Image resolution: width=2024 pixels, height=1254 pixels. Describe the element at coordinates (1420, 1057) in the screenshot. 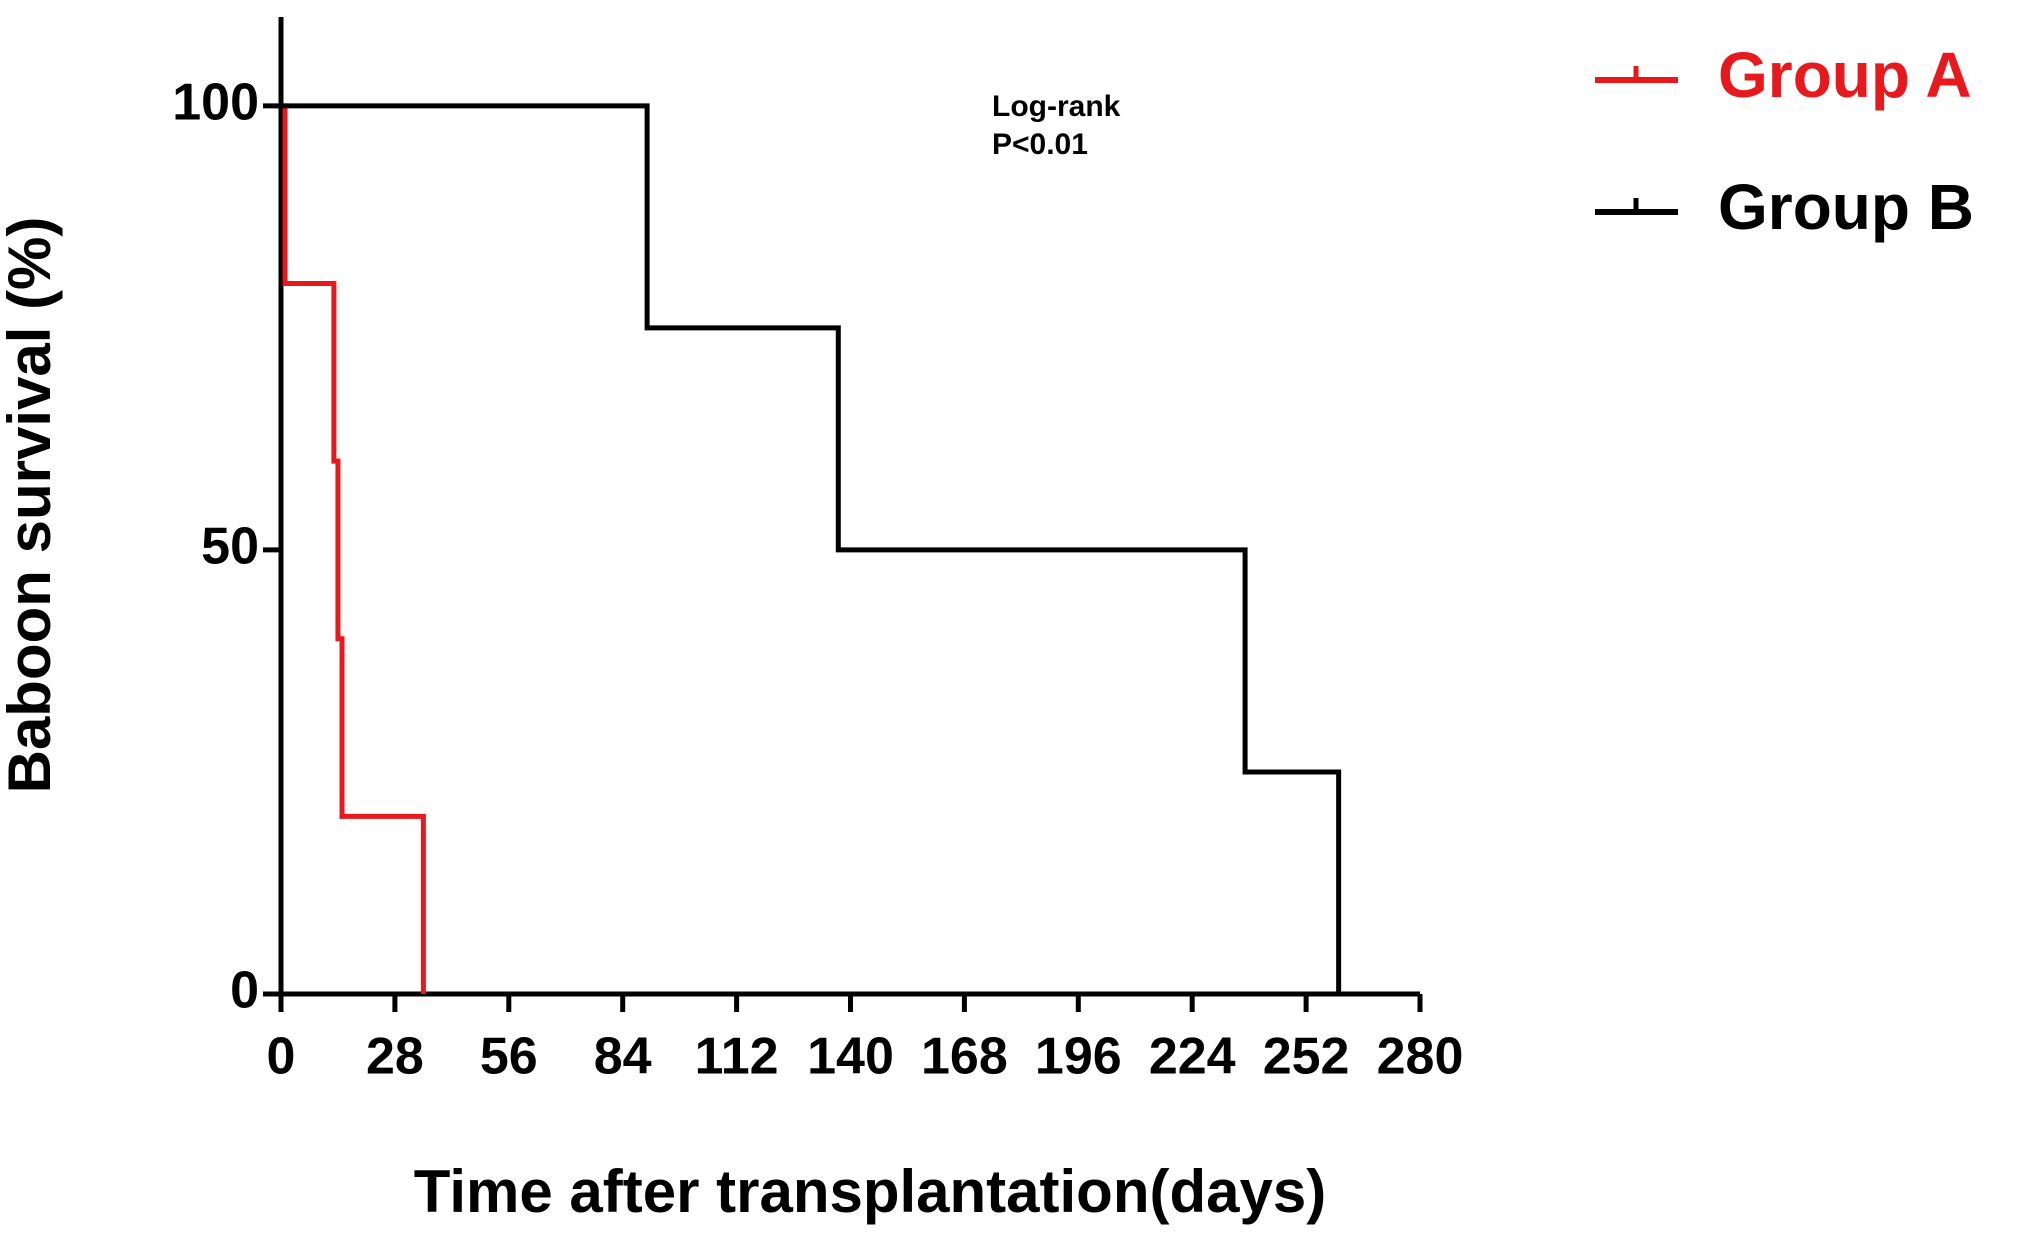

I see `x-tick-label: 280` at that location.